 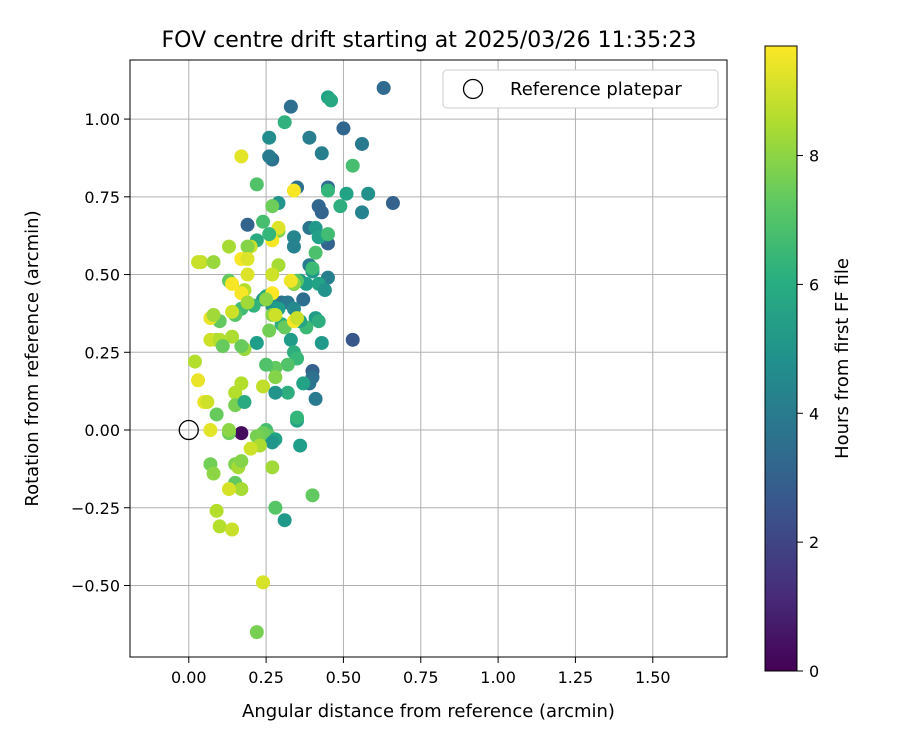 What do you see at coordinates (808, 414) in the screenshot?
I see `colorbar-ticks: 0 2 4 6 8` at bounding box center [808, 414].